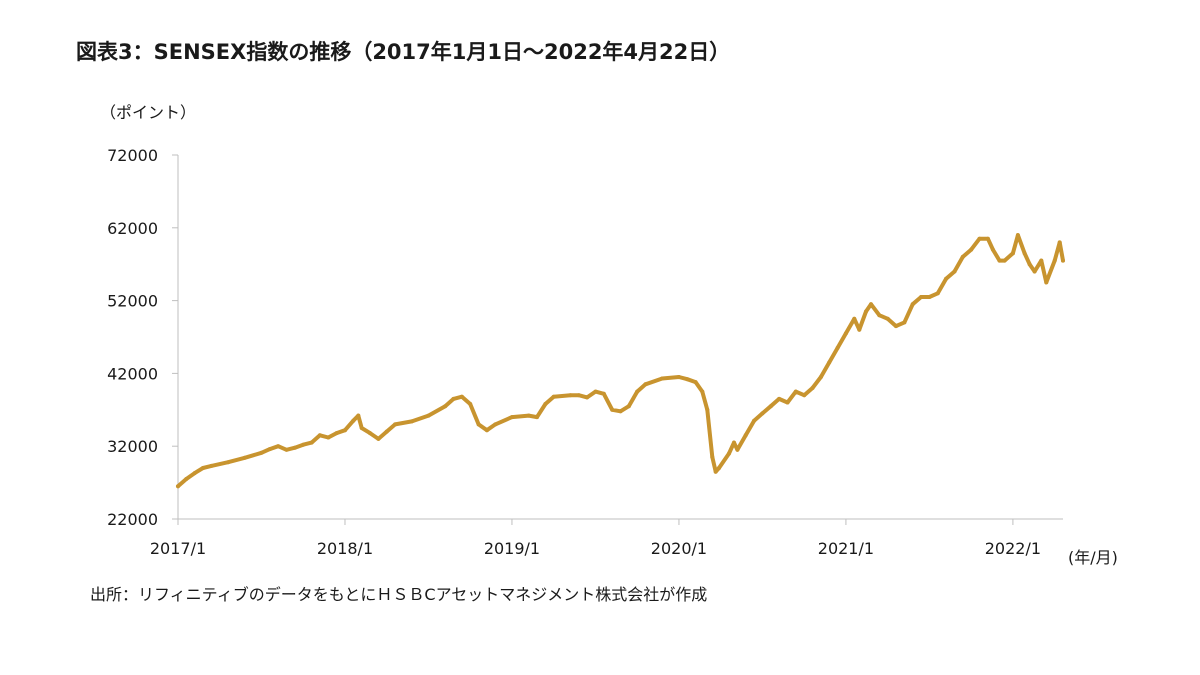 This screenshot has width=1200, height=675. What do you see at coordinates (1093, 557) in the screenshot?
I see `x-axis-label: (年/月)` at bounding box center [1093, 557].